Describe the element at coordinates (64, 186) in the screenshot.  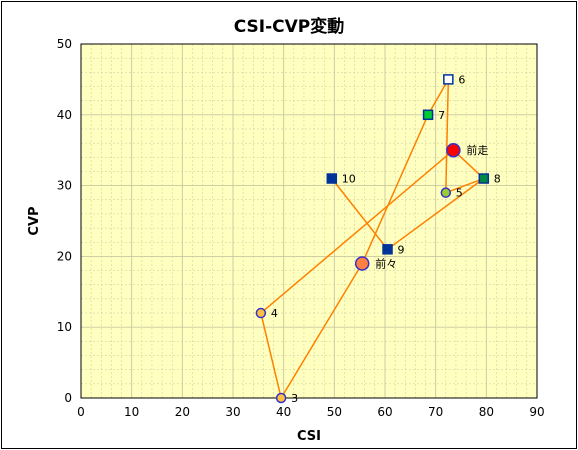
I see `y-tick-label: 30` at that location.